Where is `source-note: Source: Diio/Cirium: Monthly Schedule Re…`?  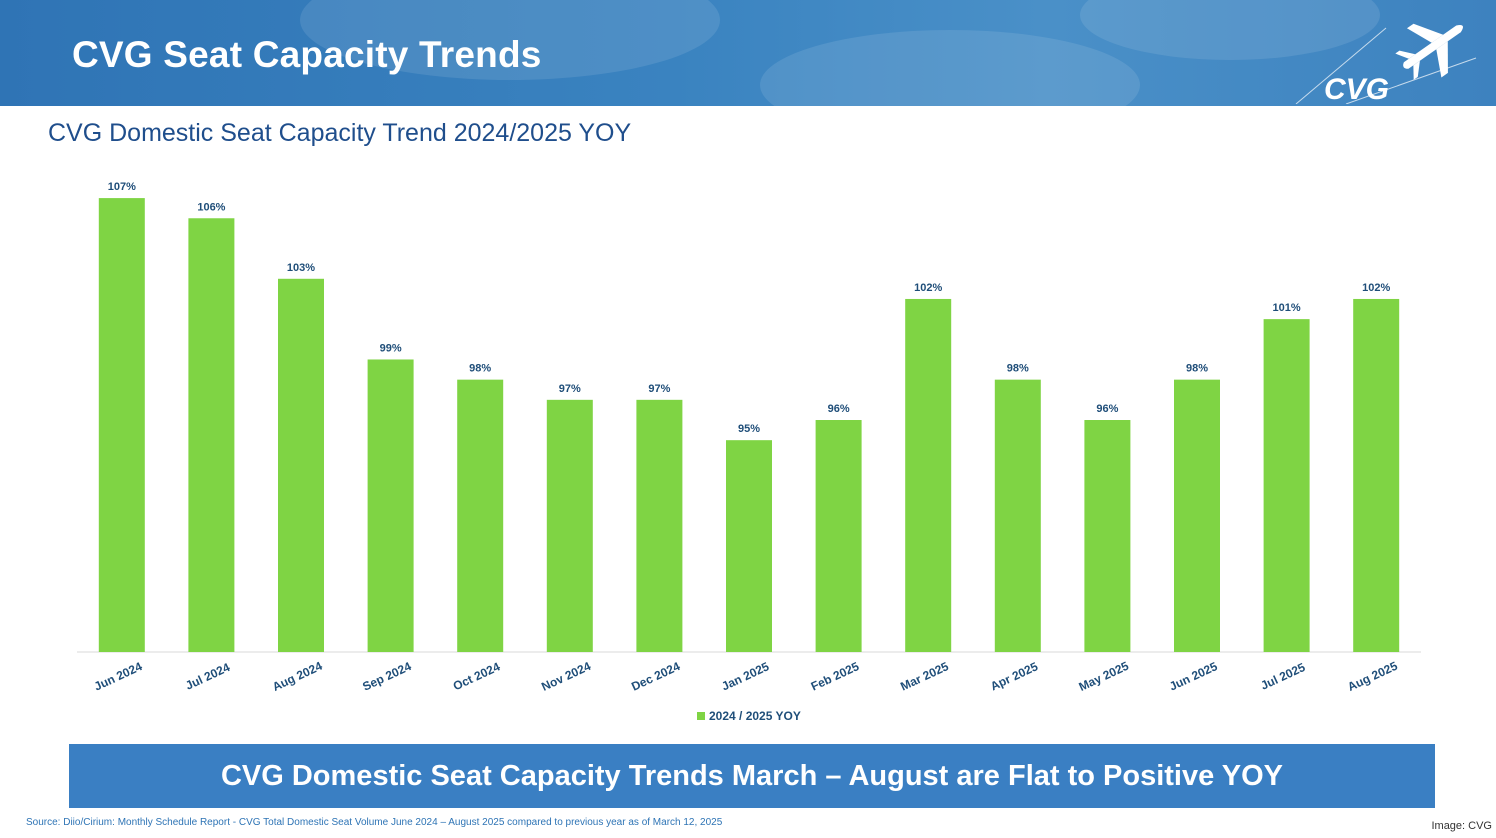
source-note: Source: Diio/Cirium: Monthly Schedule Re… is located at coordinates (374, 822).